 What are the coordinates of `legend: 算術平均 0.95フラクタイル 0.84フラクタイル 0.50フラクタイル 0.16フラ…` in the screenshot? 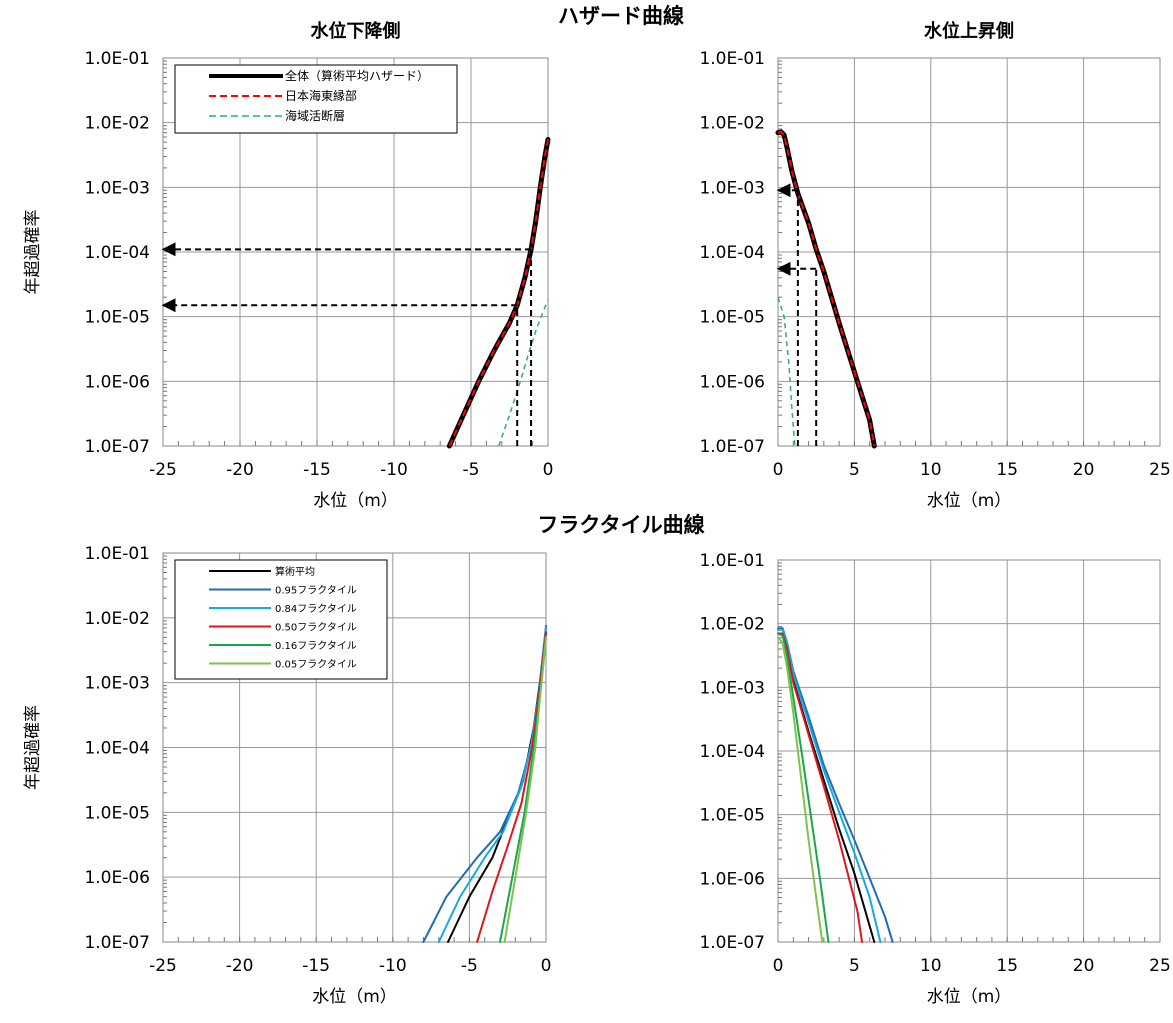 It's located at (281, 619).